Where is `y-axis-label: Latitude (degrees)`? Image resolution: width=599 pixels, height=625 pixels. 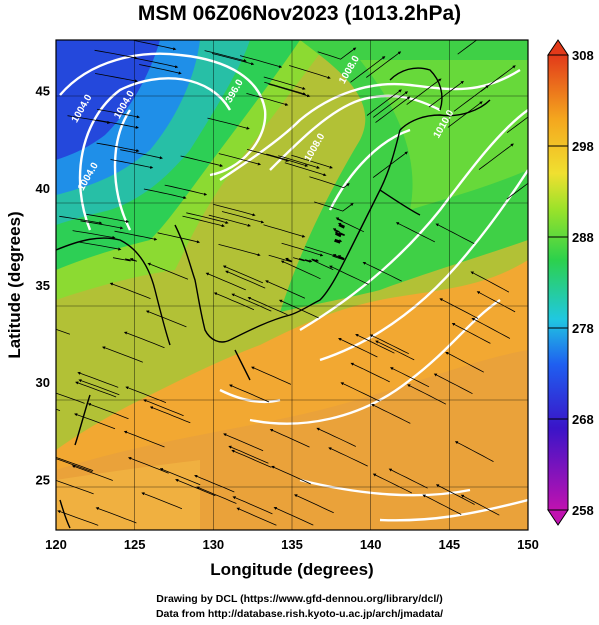
y-axis-label: Latitude (degrees) is located at coordinates (14, 284).